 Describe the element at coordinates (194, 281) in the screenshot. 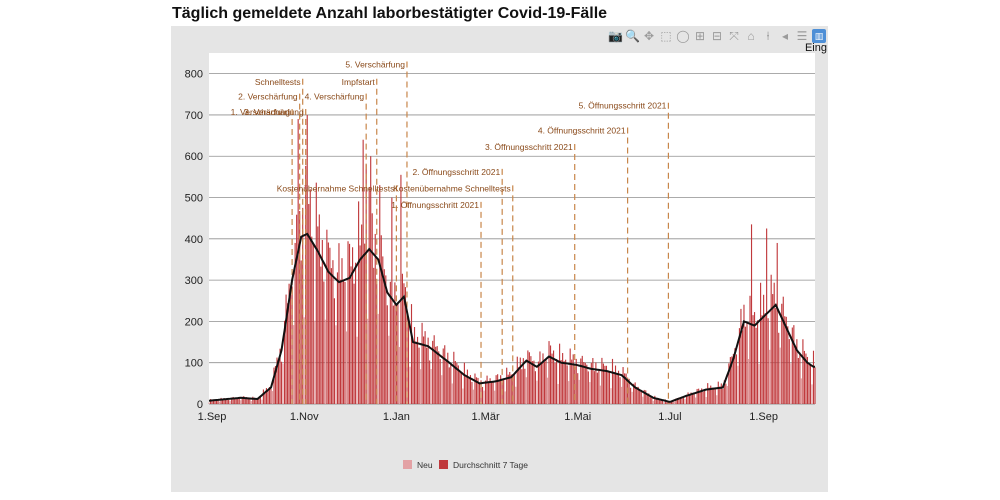

I see `y-tick-label: 300` at that location.